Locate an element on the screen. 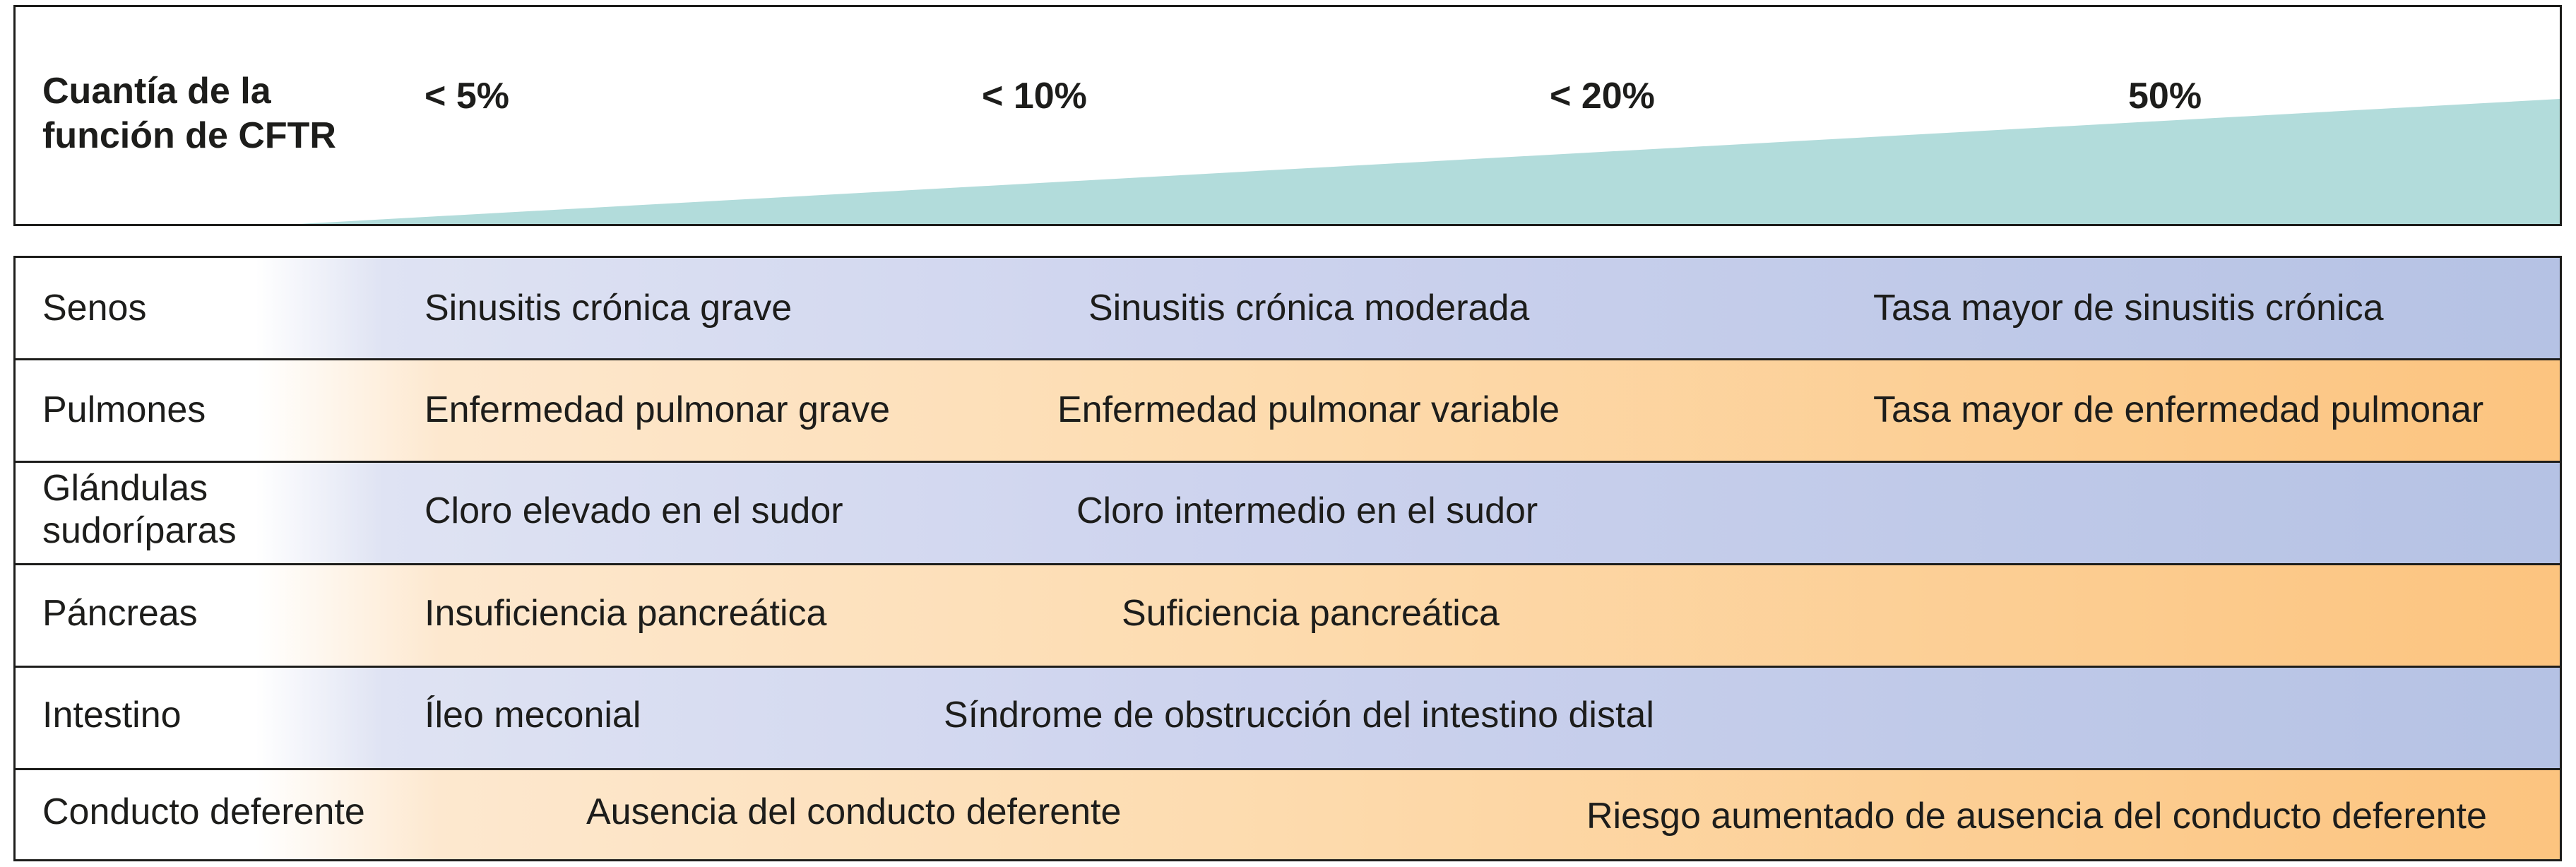 This screenshot has width=2576, height=867. manifestation-cell: Cloro elevado en el sudor is located at coordinates (634, 510).